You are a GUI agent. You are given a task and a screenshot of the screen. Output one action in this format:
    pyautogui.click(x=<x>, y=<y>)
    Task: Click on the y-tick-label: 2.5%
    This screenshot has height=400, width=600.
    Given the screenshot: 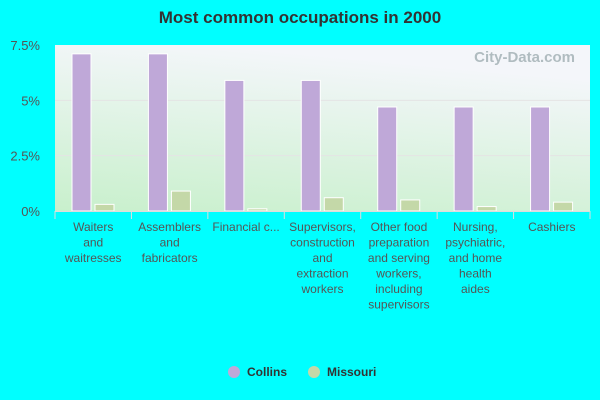 What is the action you would take?
    pyautogui.click(x=25, y=156)
    